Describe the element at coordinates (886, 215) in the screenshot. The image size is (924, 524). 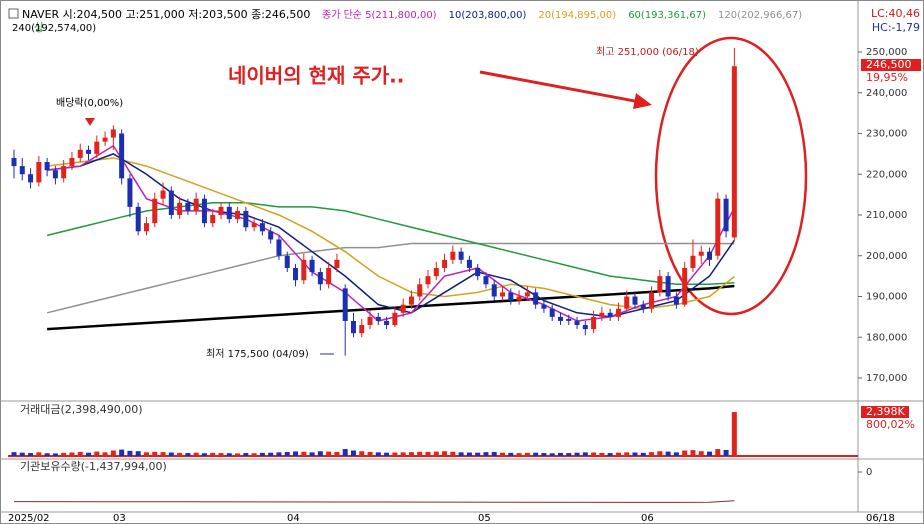
I see `y-tick-label: 210,000` at that location.